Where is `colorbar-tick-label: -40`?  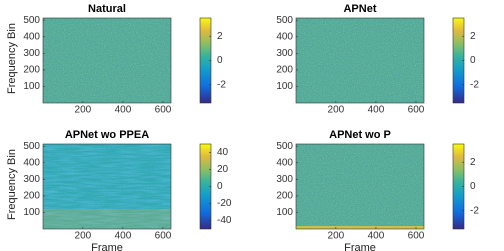 colorbar-tick-label: -40 is located at coordinates (224, 220).